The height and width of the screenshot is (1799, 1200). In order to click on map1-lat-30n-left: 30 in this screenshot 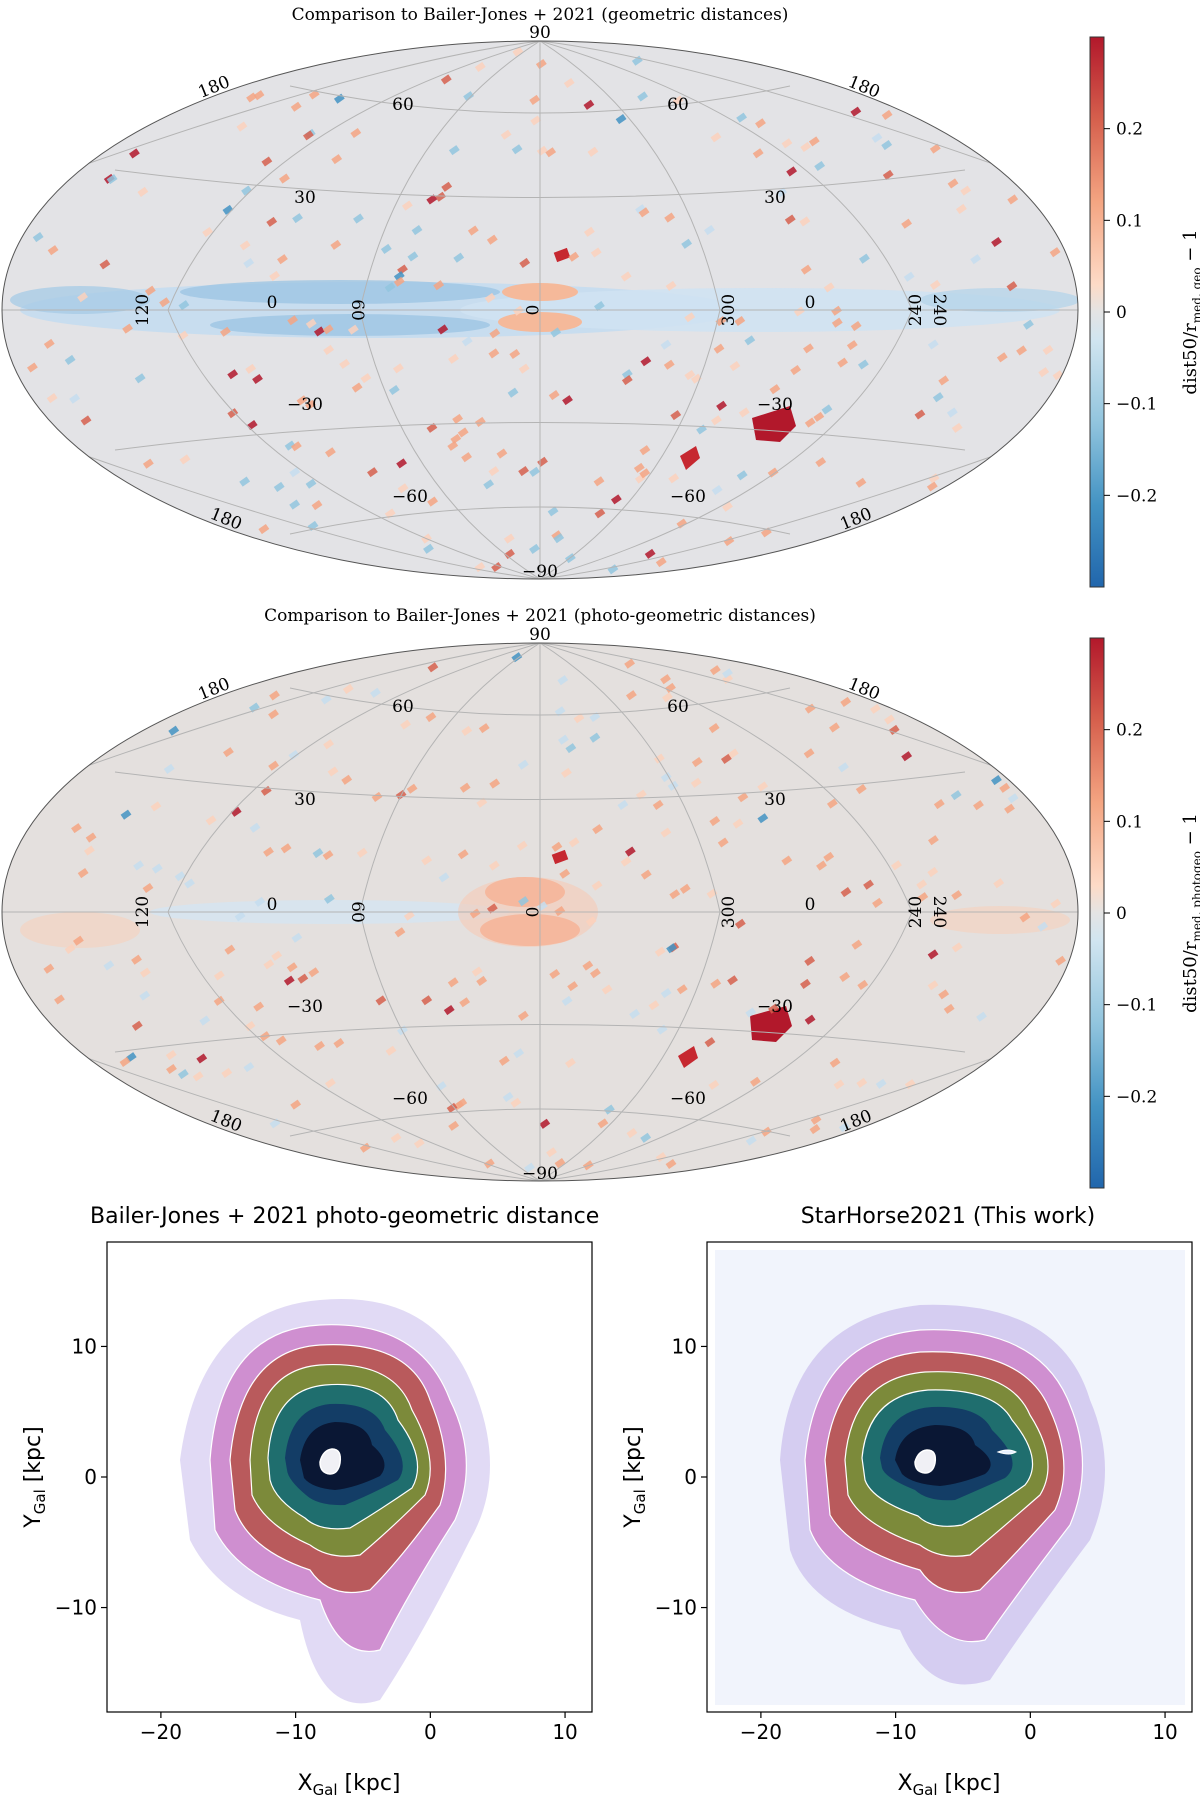, I will do `click(305, 198)`.